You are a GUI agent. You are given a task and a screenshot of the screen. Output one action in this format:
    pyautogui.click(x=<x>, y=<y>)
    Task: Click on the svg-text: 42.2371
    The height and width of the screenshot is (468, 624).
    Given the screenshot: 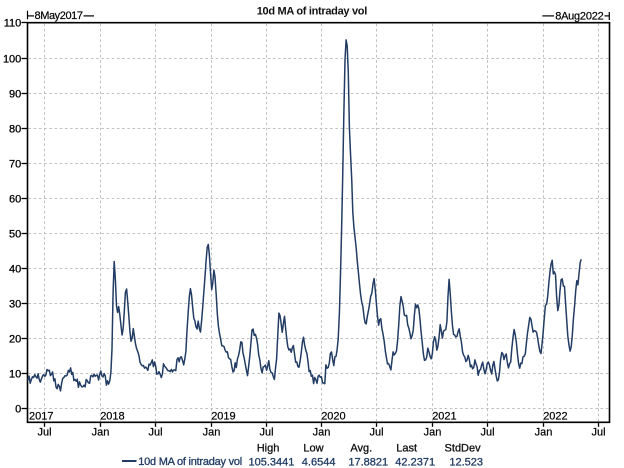 What is the action you would take?
    pyautogui.click(x=415, y=462)
    